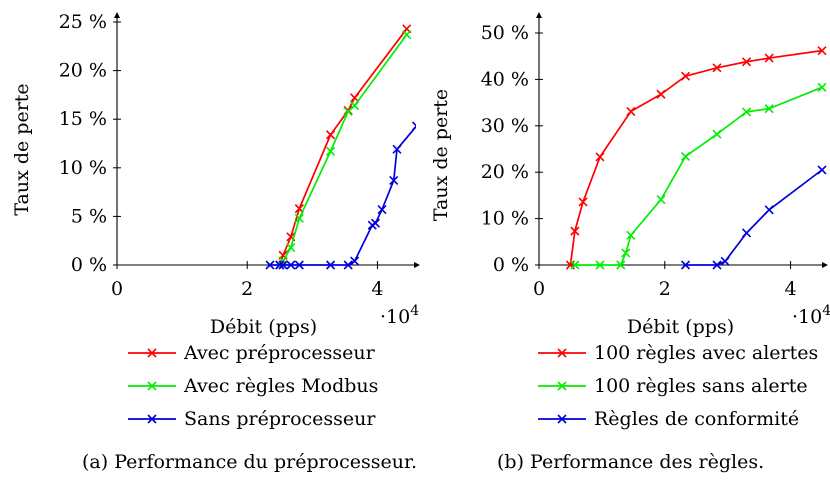  What do you see at coordinates (562, 353) in the screenshot?
I see `chart-1-legend-item-0-marker` at bounding box center [562, 353].